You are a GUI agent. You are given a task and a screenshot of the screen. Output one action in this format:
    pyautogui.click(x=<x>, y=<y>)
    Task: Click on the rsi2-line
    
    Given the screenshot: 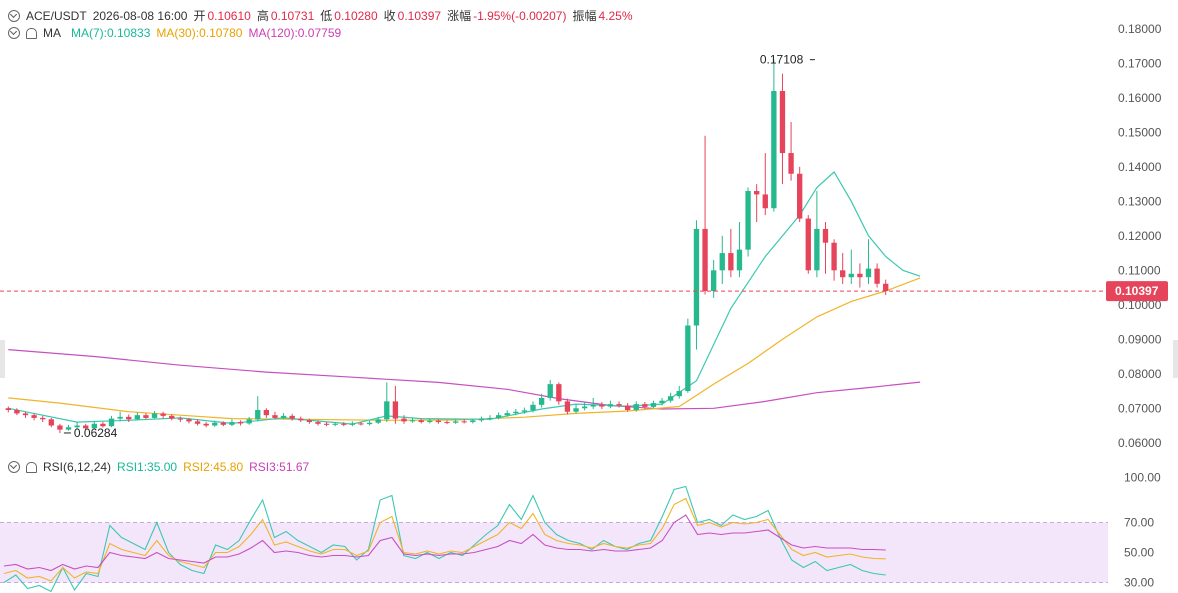 What is the action you would take?
    pyautogui.click(x=444, y=539)
    